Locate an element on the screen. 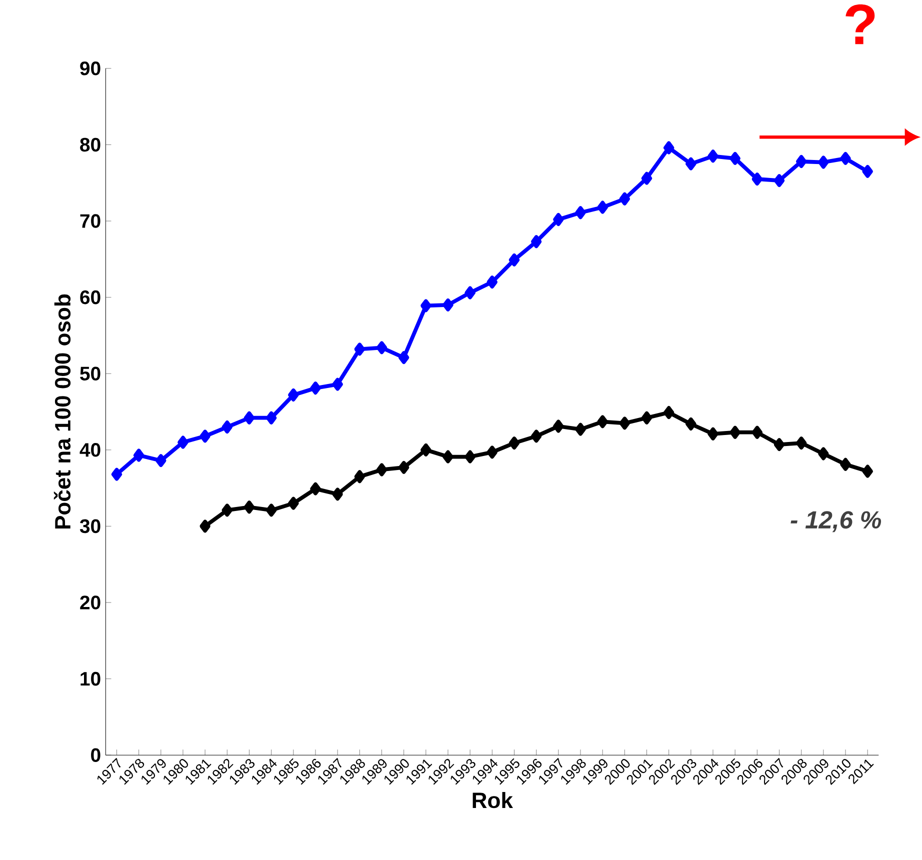  annotation: - 12,6 % is located at coordinates (836, 521).